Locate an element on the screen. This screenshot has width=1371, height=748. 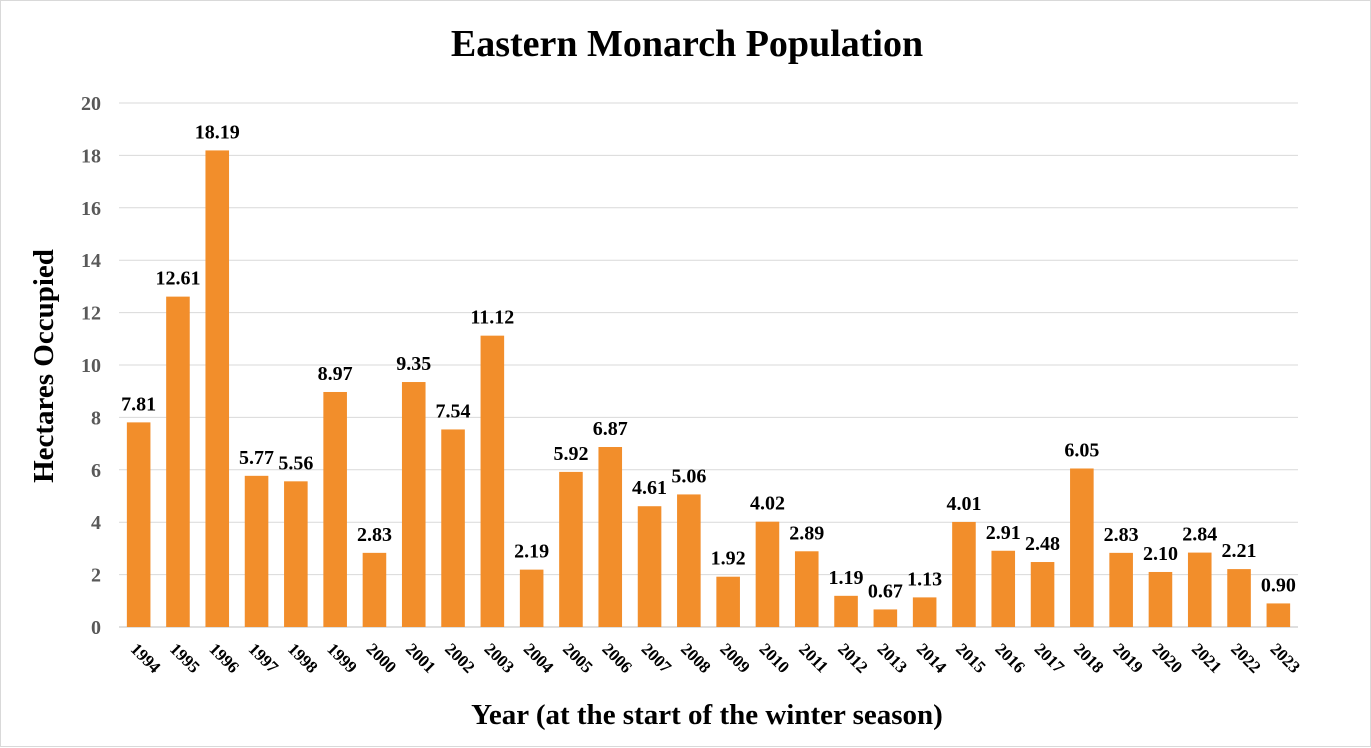
x-tick-label: 1994 is located at coordinates (146, 658).